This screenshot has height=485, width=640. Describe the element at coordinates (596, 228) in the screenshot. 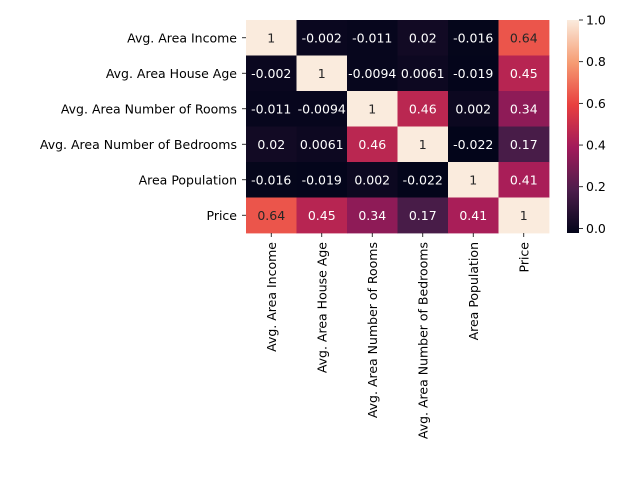

I see `colorbar-tick-label: 0.0` at that location.